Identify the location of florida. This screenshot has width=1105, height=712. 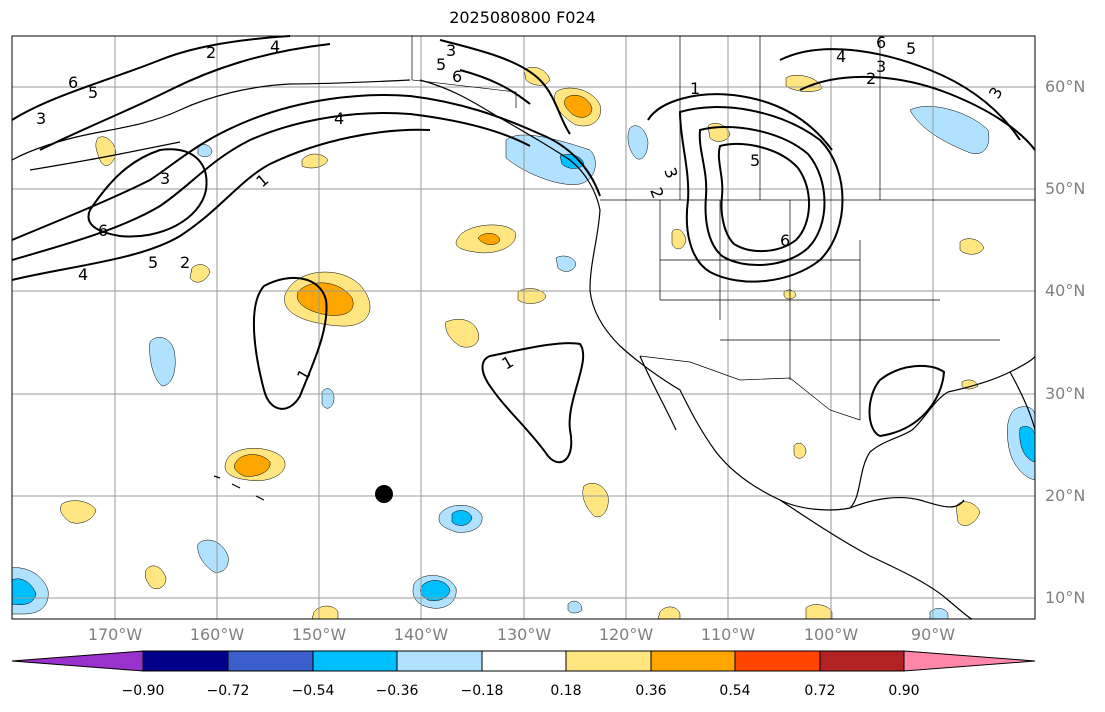
(1022, 401).